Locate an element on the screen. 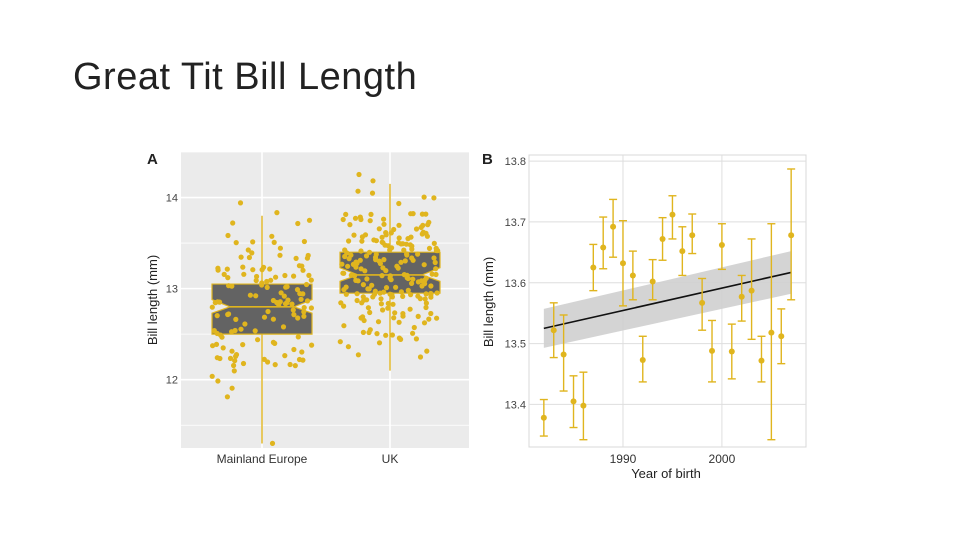 This screenshot has width=960, height=540. confidence-ribbon is located at coordinates (667, 299).